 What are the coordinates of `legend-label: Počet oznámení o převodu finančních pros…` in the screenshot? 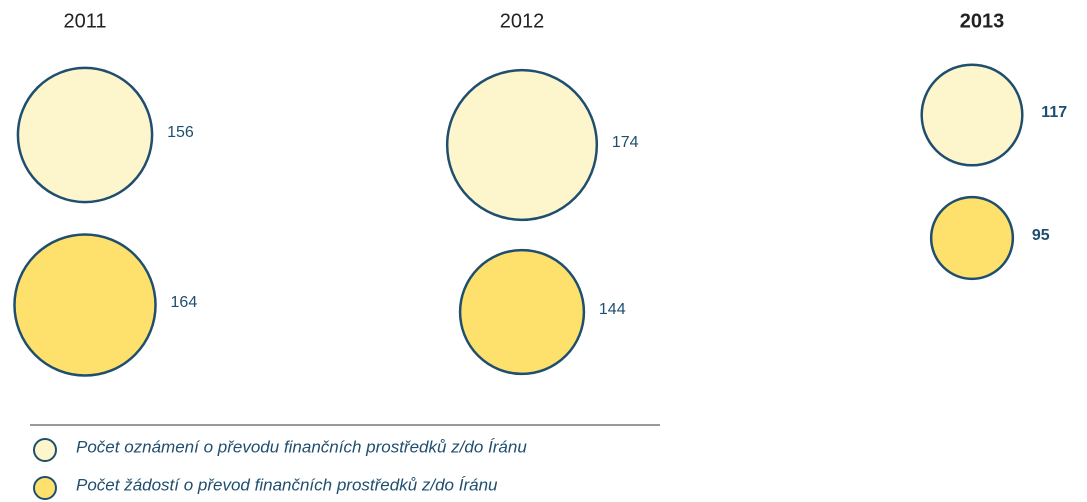 It's located at (301, 446).